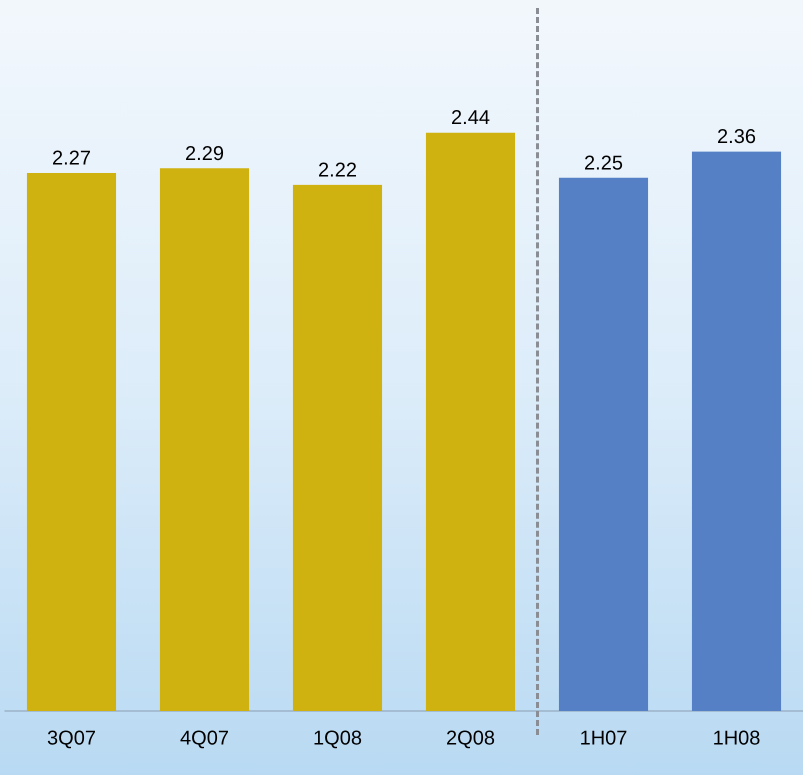 The width and height of the screenshot is (803, 775). Describe the element at coordinates (604, 739) in the screenshot. I see `x-tick-label: 1H07` at that location.